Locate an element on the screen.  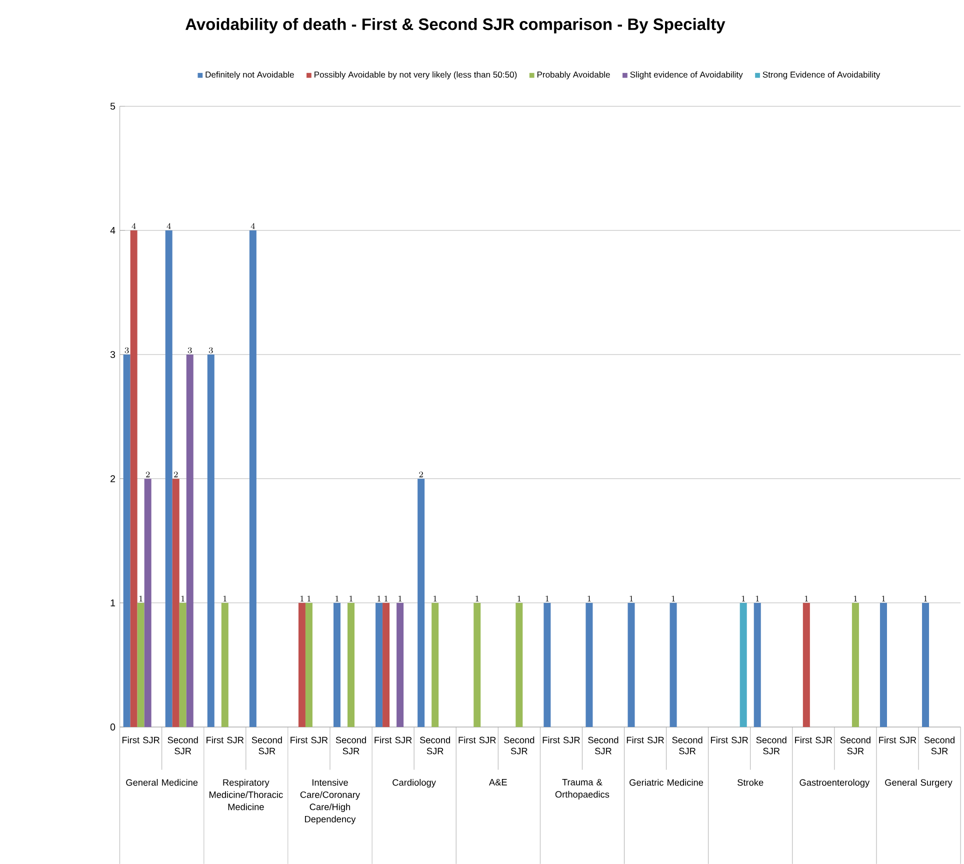
y-tick-label: 2 is located at coordinates (112, 478).